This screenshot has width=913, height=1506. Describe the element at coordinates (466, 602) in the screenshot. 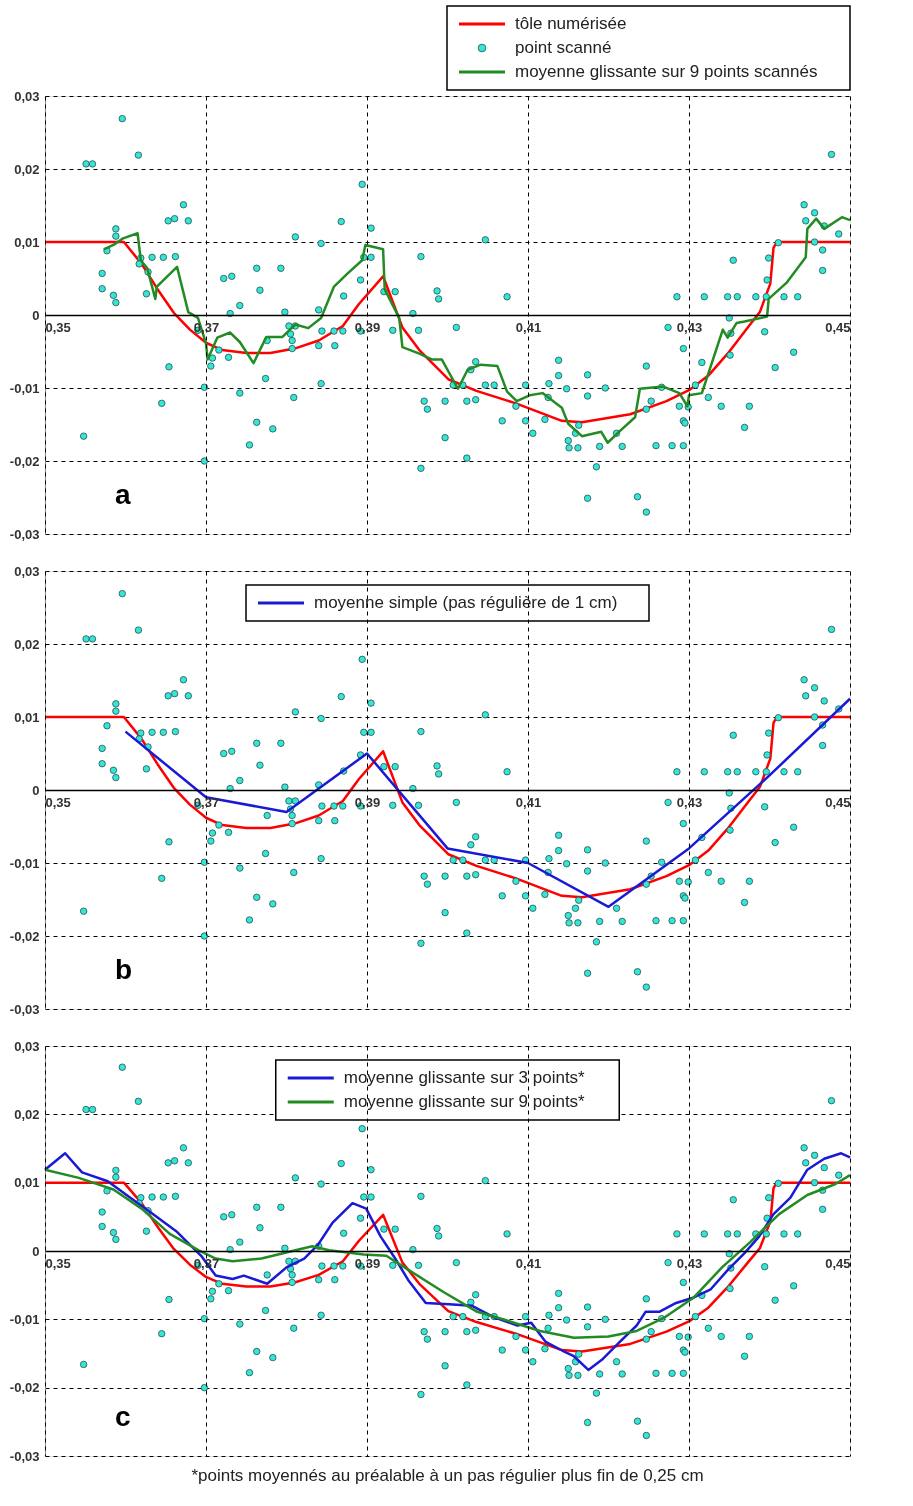

I see `legend-label: moyenne simple (pas régulière de 1 cm)` at that location.